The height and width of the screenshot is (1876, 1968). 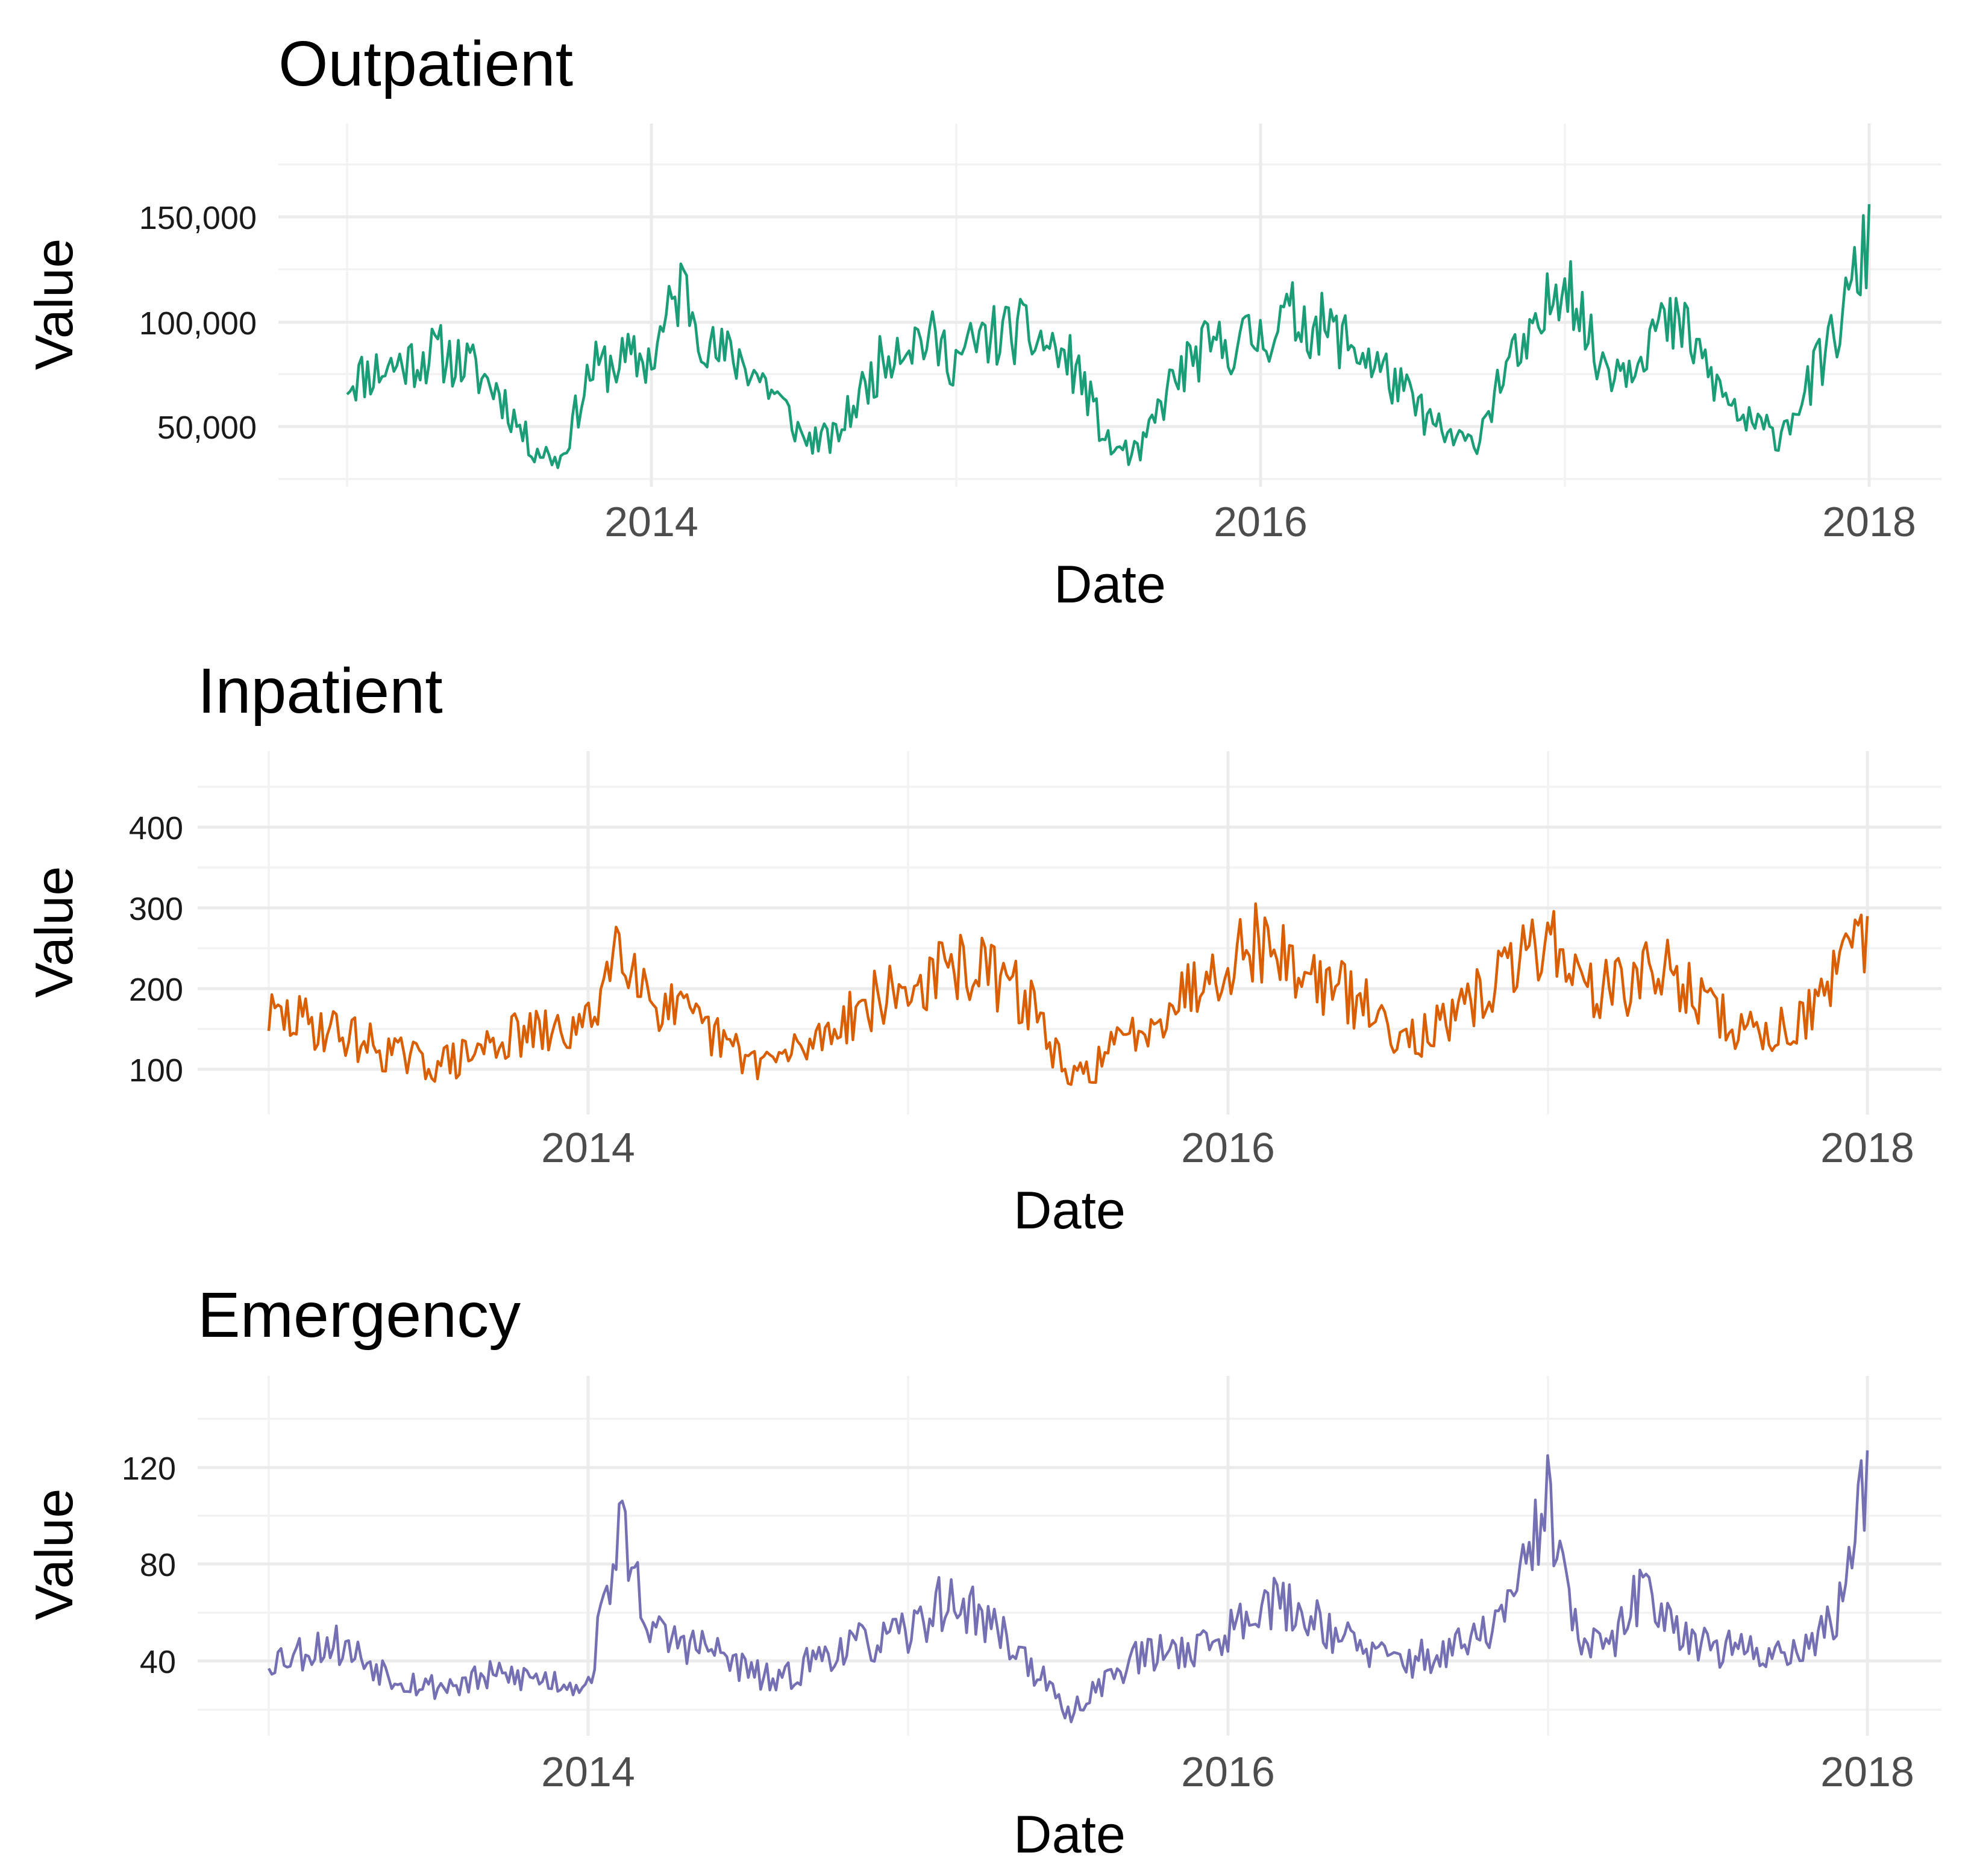 I want to click on inpatient-x-ticks: 2014 2016 2018, so click(x=1228, y=1147).